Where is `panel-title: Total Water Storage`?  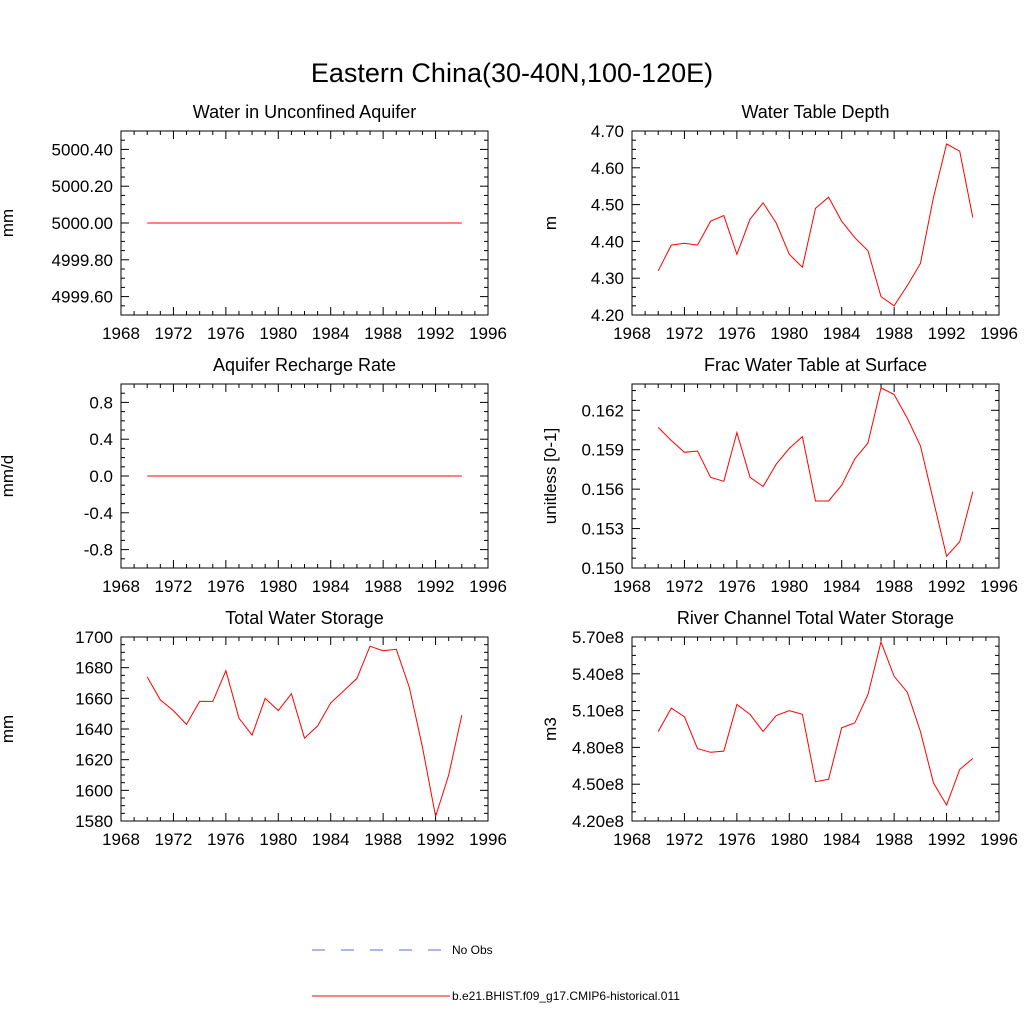
panel-title: Total Water Storage is located at coordinates (304, 618).